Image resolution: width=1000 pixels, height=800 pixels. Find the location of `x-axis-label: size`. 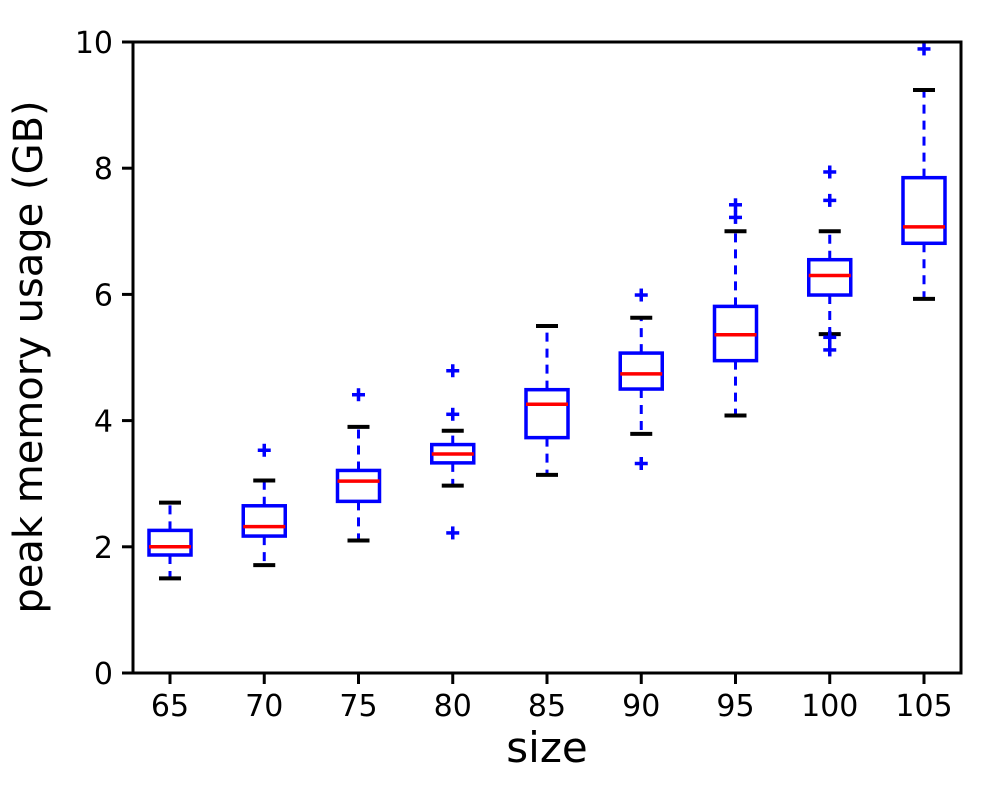

x-axis-label: size is located at coordinates (546, 747).